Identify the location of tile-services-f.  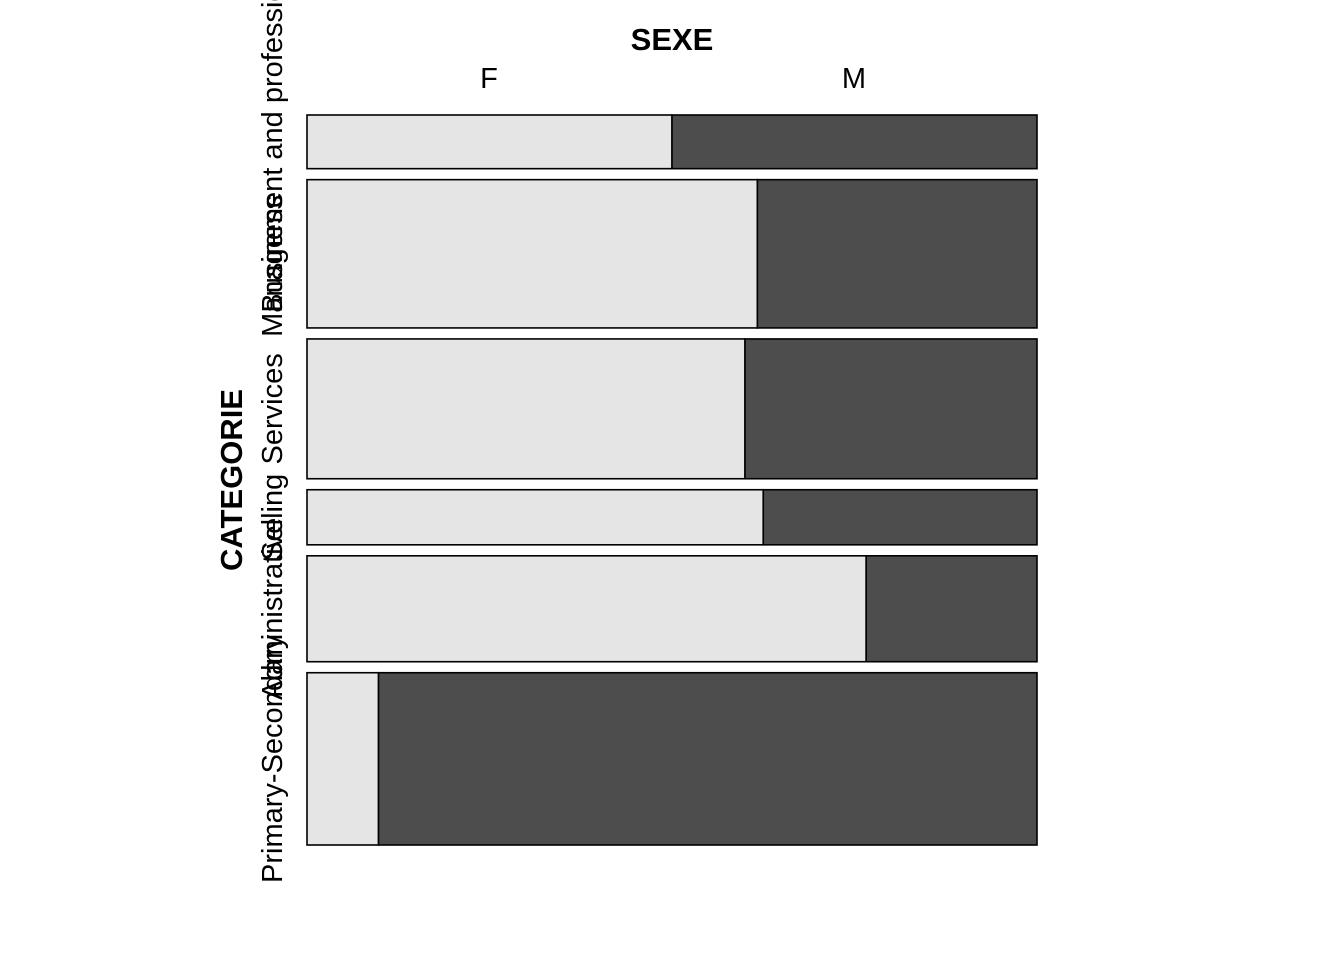
(526, 409).